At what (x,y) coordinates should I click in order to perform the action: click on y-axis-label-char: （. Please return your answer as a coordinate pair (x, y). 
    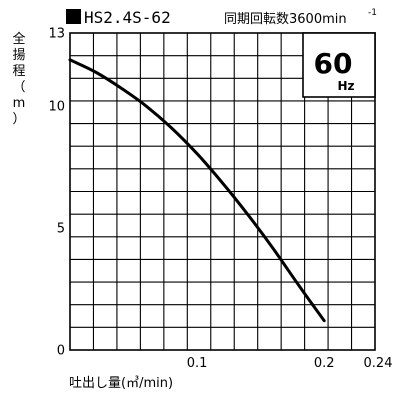
    Looking at the image, I should click on (18, 87).